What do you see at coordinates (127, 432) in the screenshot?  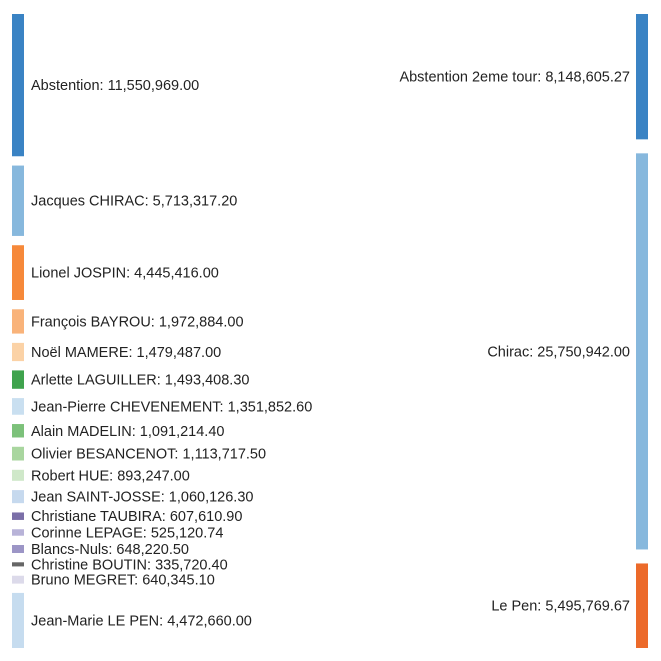 I see `label-madelin: Alain MADELIN: 1,091,214.40` at bounding box center [127, 432].